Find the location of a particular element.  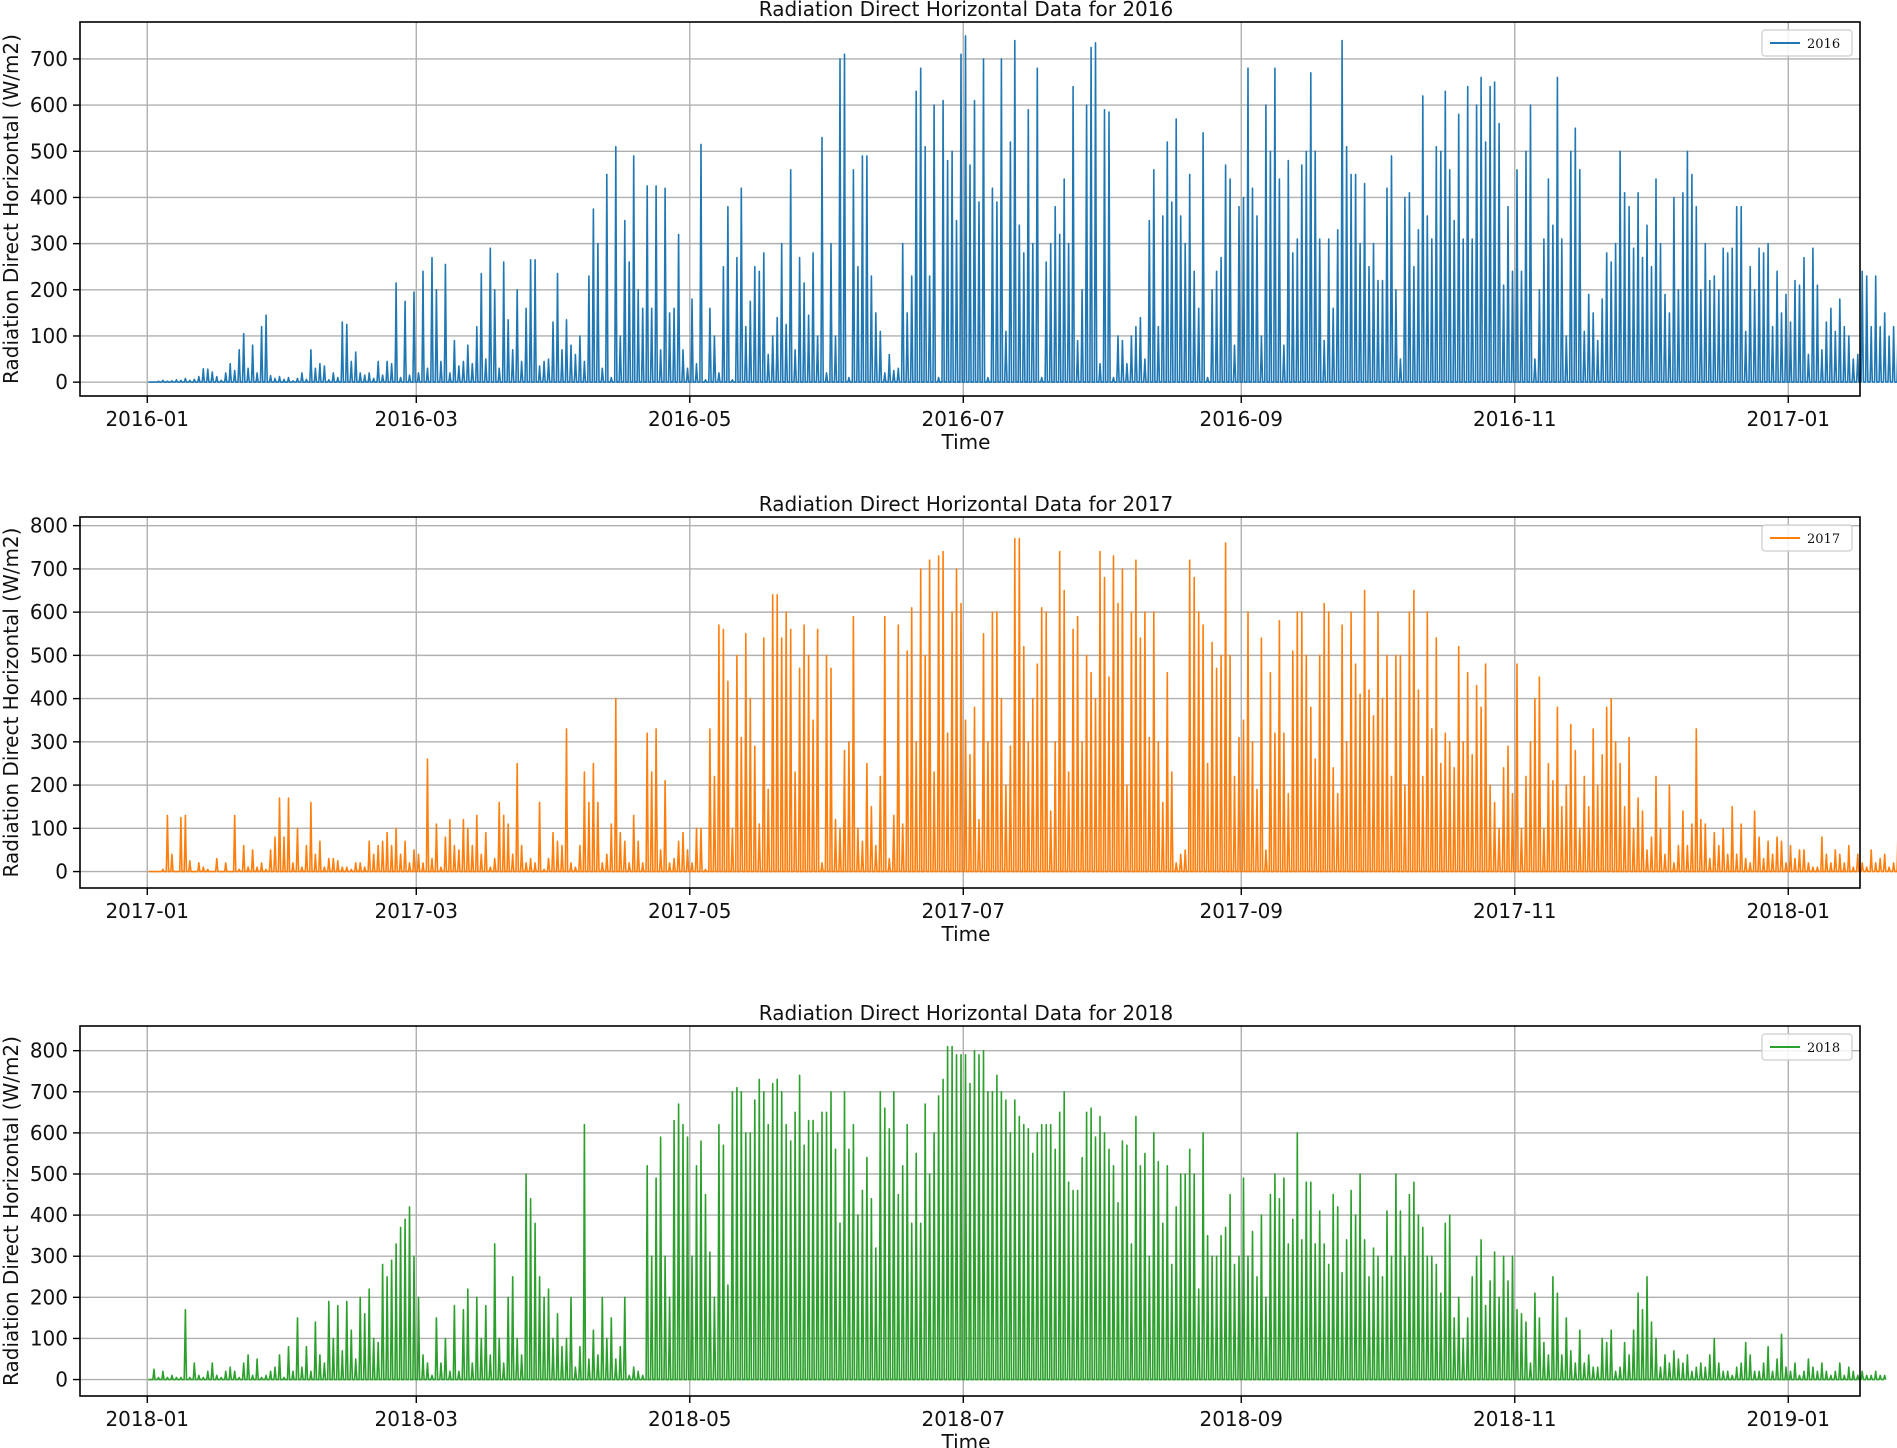

x-tick-label: 2017-03 is located at coordinates (416, 911).